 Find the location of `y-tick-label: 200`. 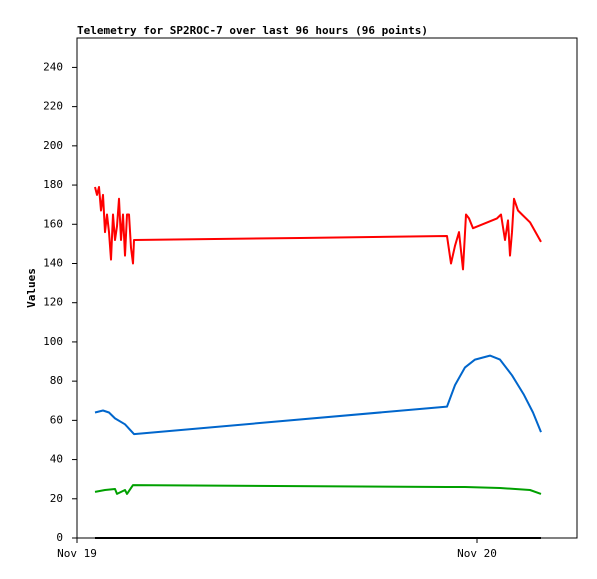

y-tick-label: 200 is located at coordinates (53, 145).